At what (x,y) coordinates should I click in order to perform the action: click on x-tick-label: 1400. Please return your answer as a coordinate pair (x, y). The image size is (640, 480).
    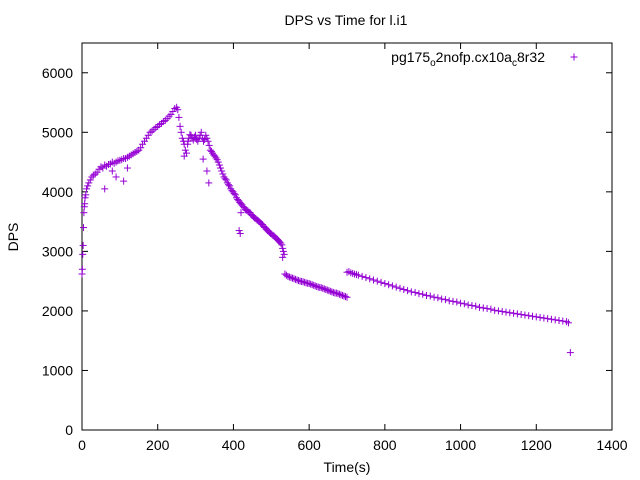
    Looking at the image, I should click on (611, 445).